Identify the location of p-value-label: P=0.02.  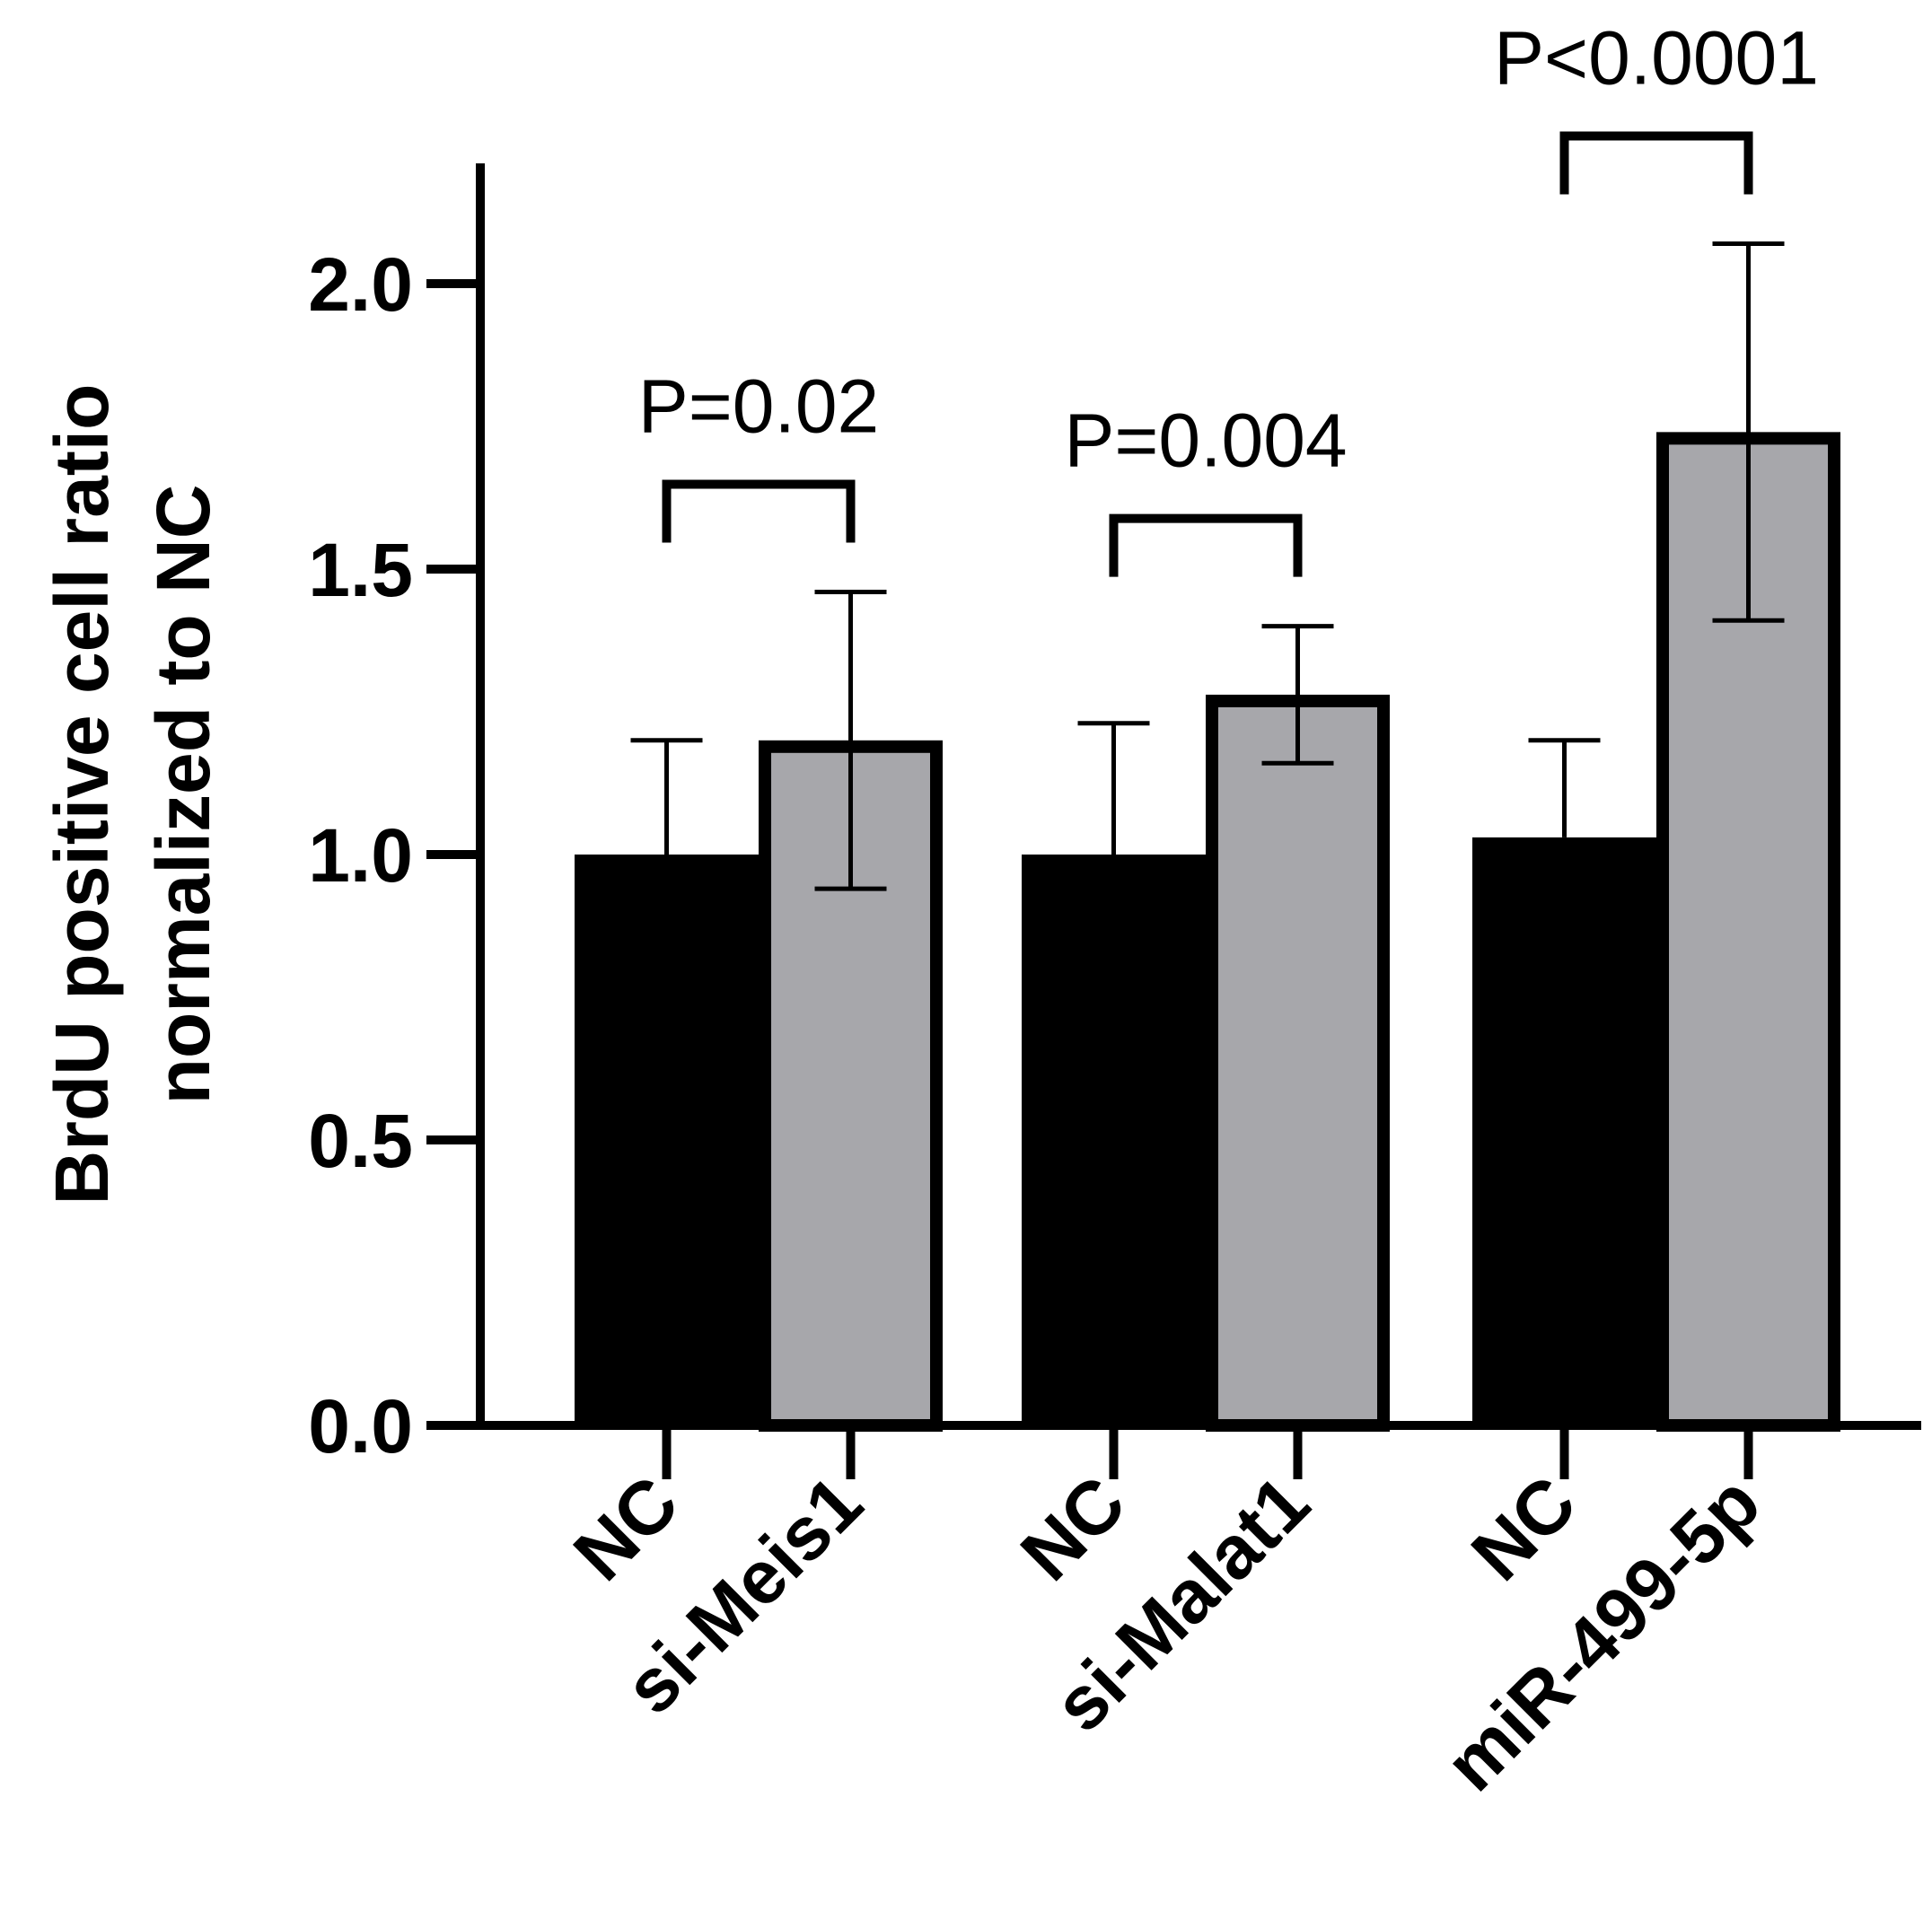
(759, 406).